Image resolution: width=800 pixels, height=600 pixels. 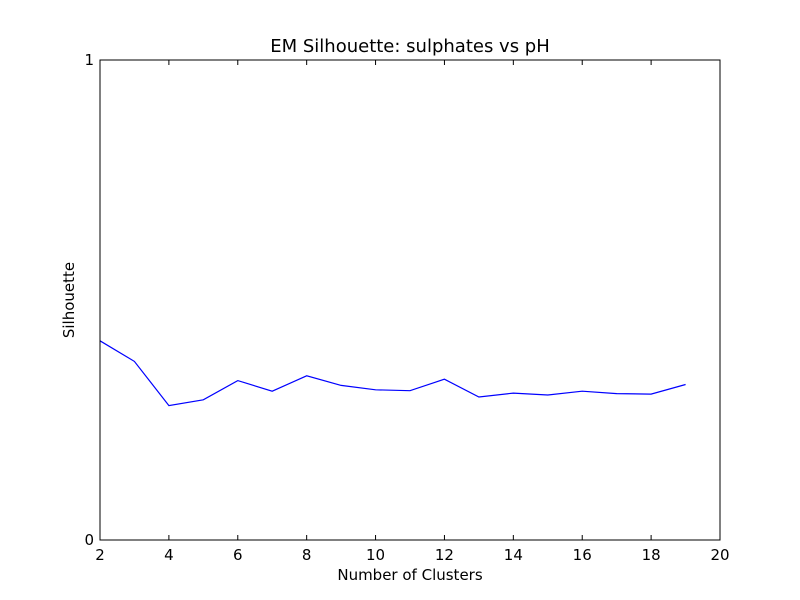 What do you see at coordinates (582, 555) in the screenshot?
I see `x-tick-label: 16` at bounding box center [582, 555].